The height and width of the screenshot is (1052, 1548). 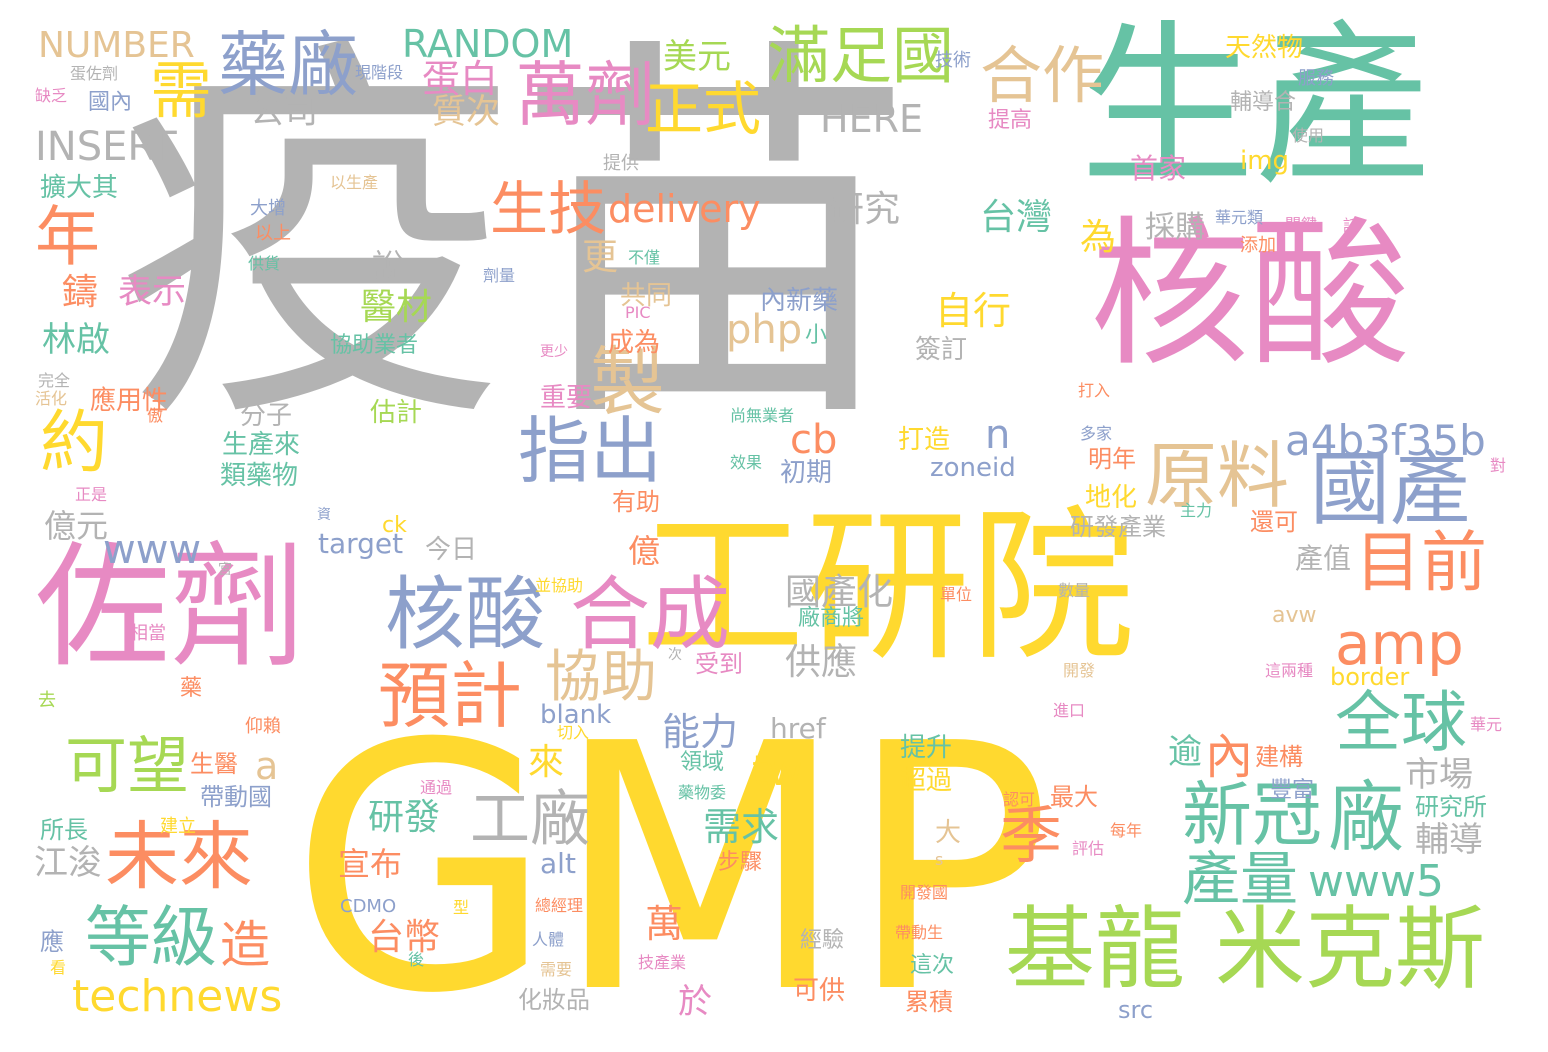 What do you see at coordinates (819, 991) in the screenshot?
I see `word-cloud-word: 可供` at bounding box center [819, 991].